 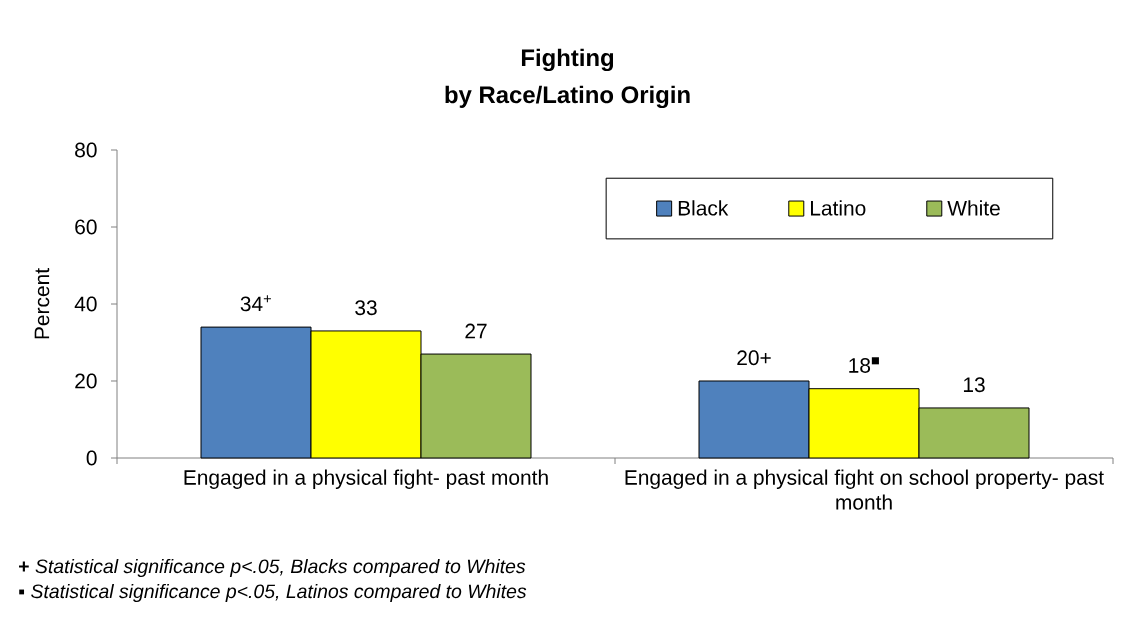 I want to click on y-tick-label: 20, so click(x=86, y=381).